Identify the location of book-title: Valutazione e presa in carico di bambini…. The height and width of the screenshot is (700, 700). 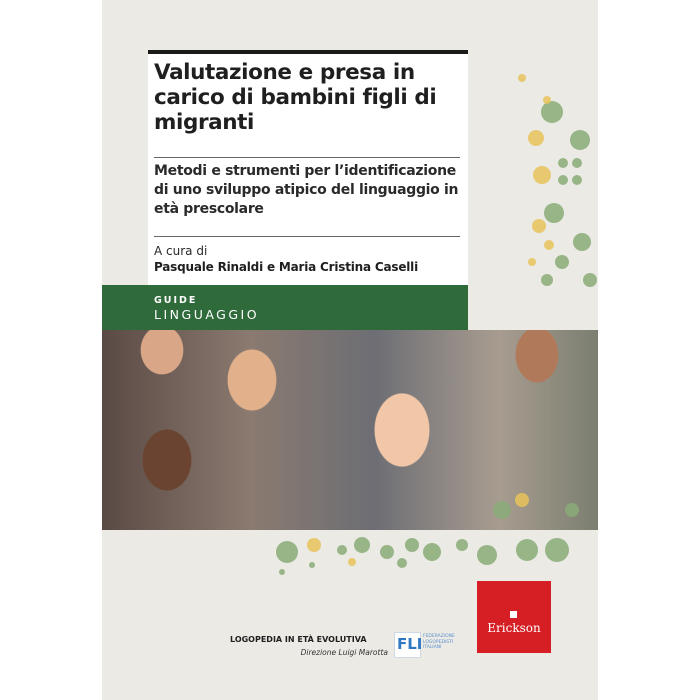
(295, 97).